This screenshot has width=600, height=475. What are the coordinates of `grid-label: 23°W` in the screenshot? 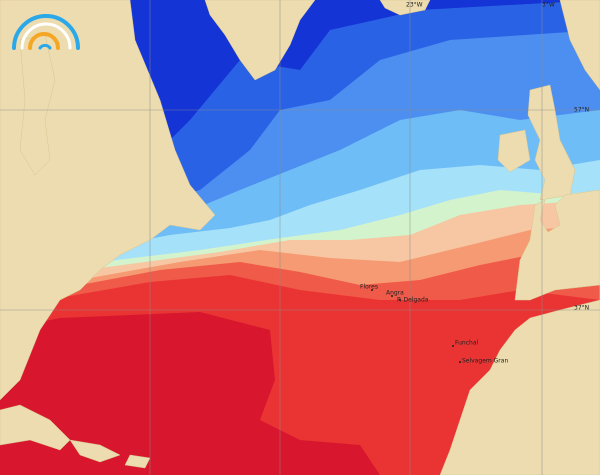 It's located at (414, 5).